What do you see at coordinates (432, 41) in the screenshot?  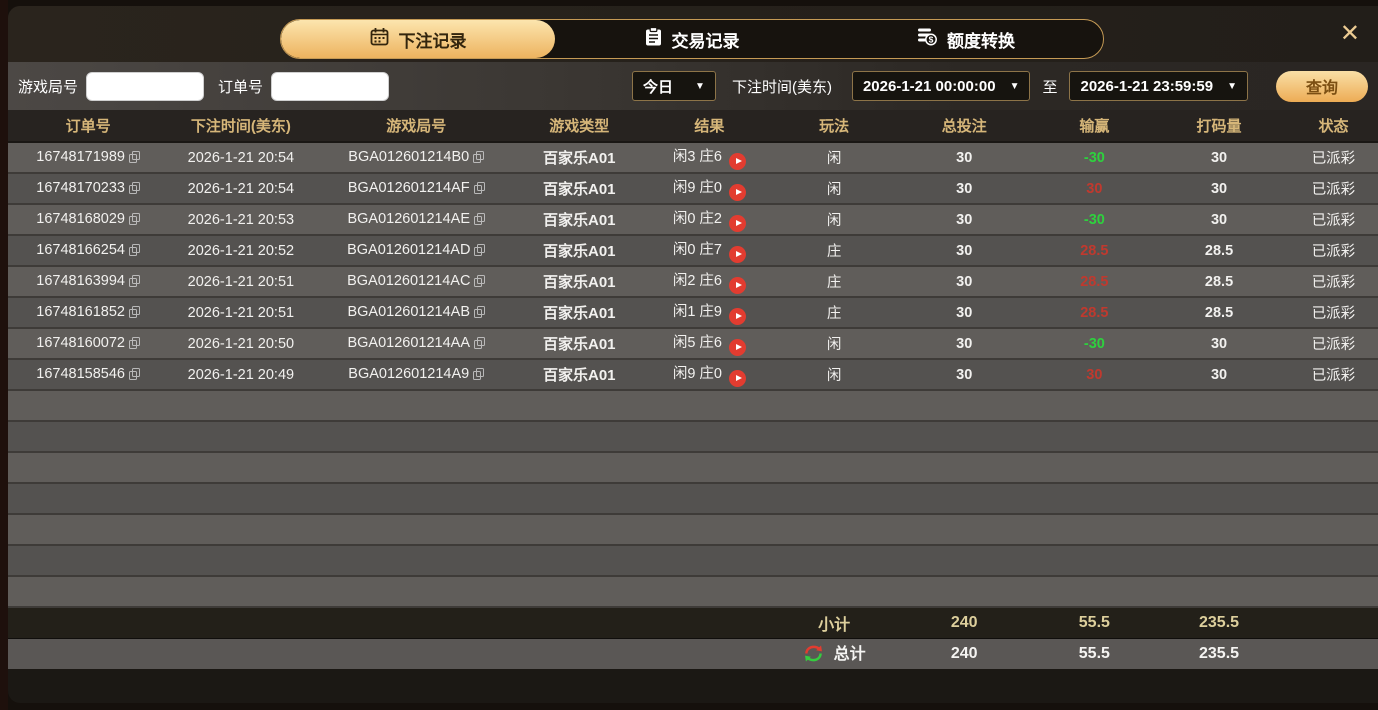 I see `tab-label: 下注记录` at bounding box center [432, 41].